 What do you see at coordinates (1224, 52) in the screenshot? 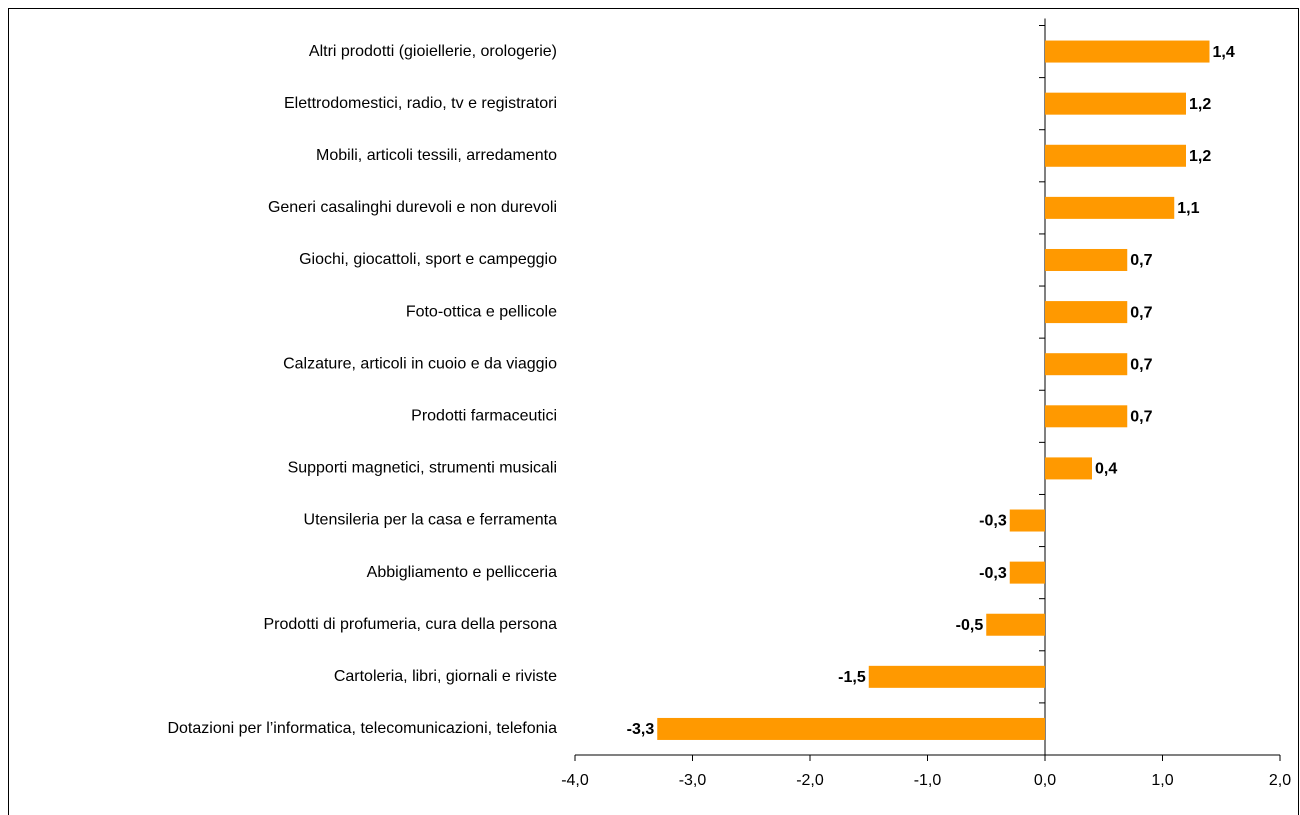
I see `value-label: 1,4` at bounding box center [1224, 52].